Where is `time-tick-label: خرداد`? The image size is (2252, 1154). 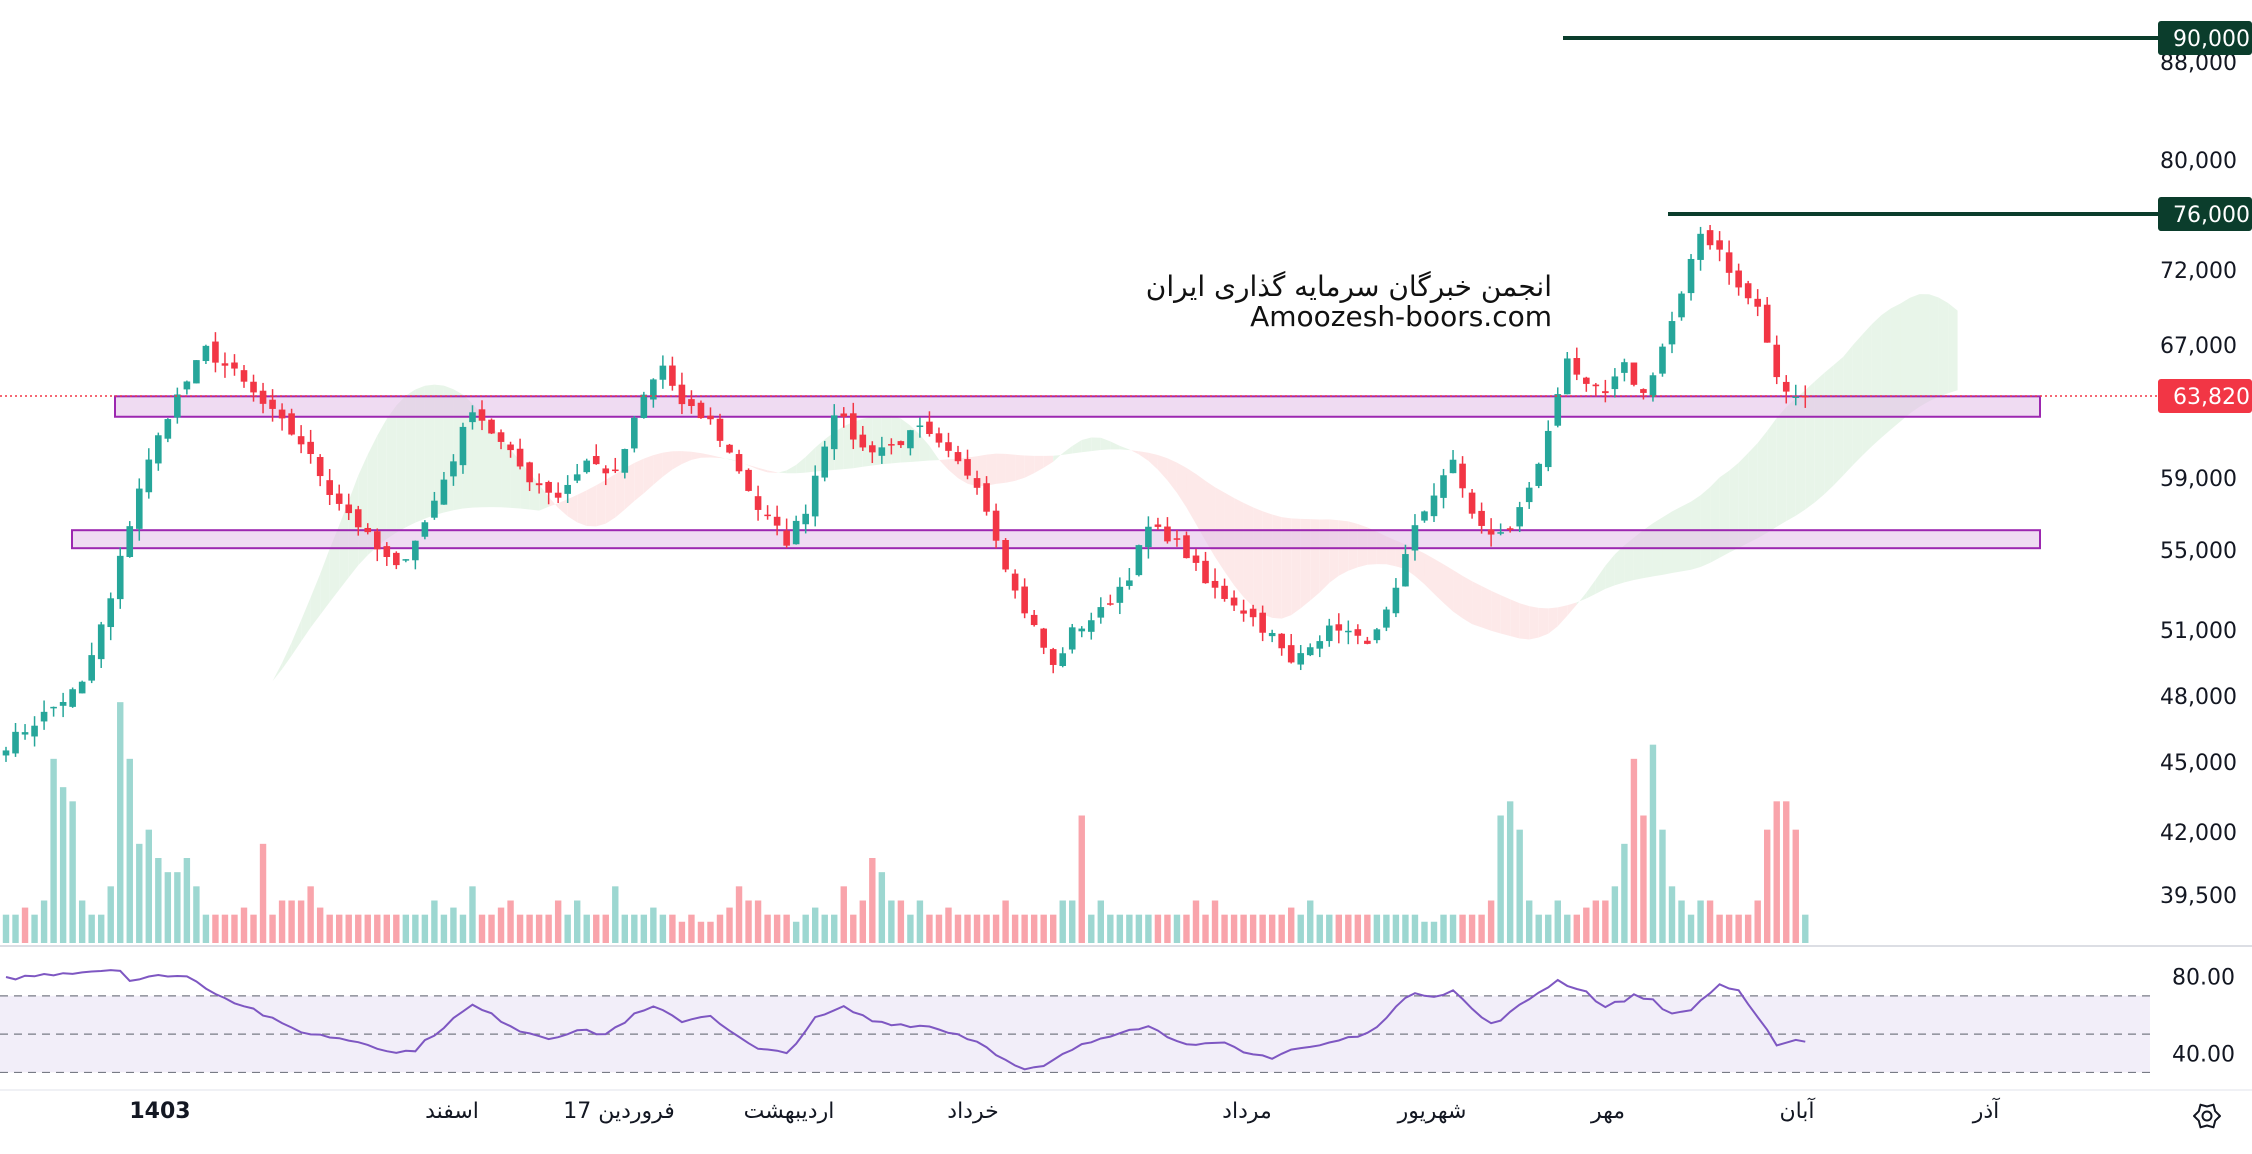 time-tick-label: خرداد is located at coordinates (972, 1111).